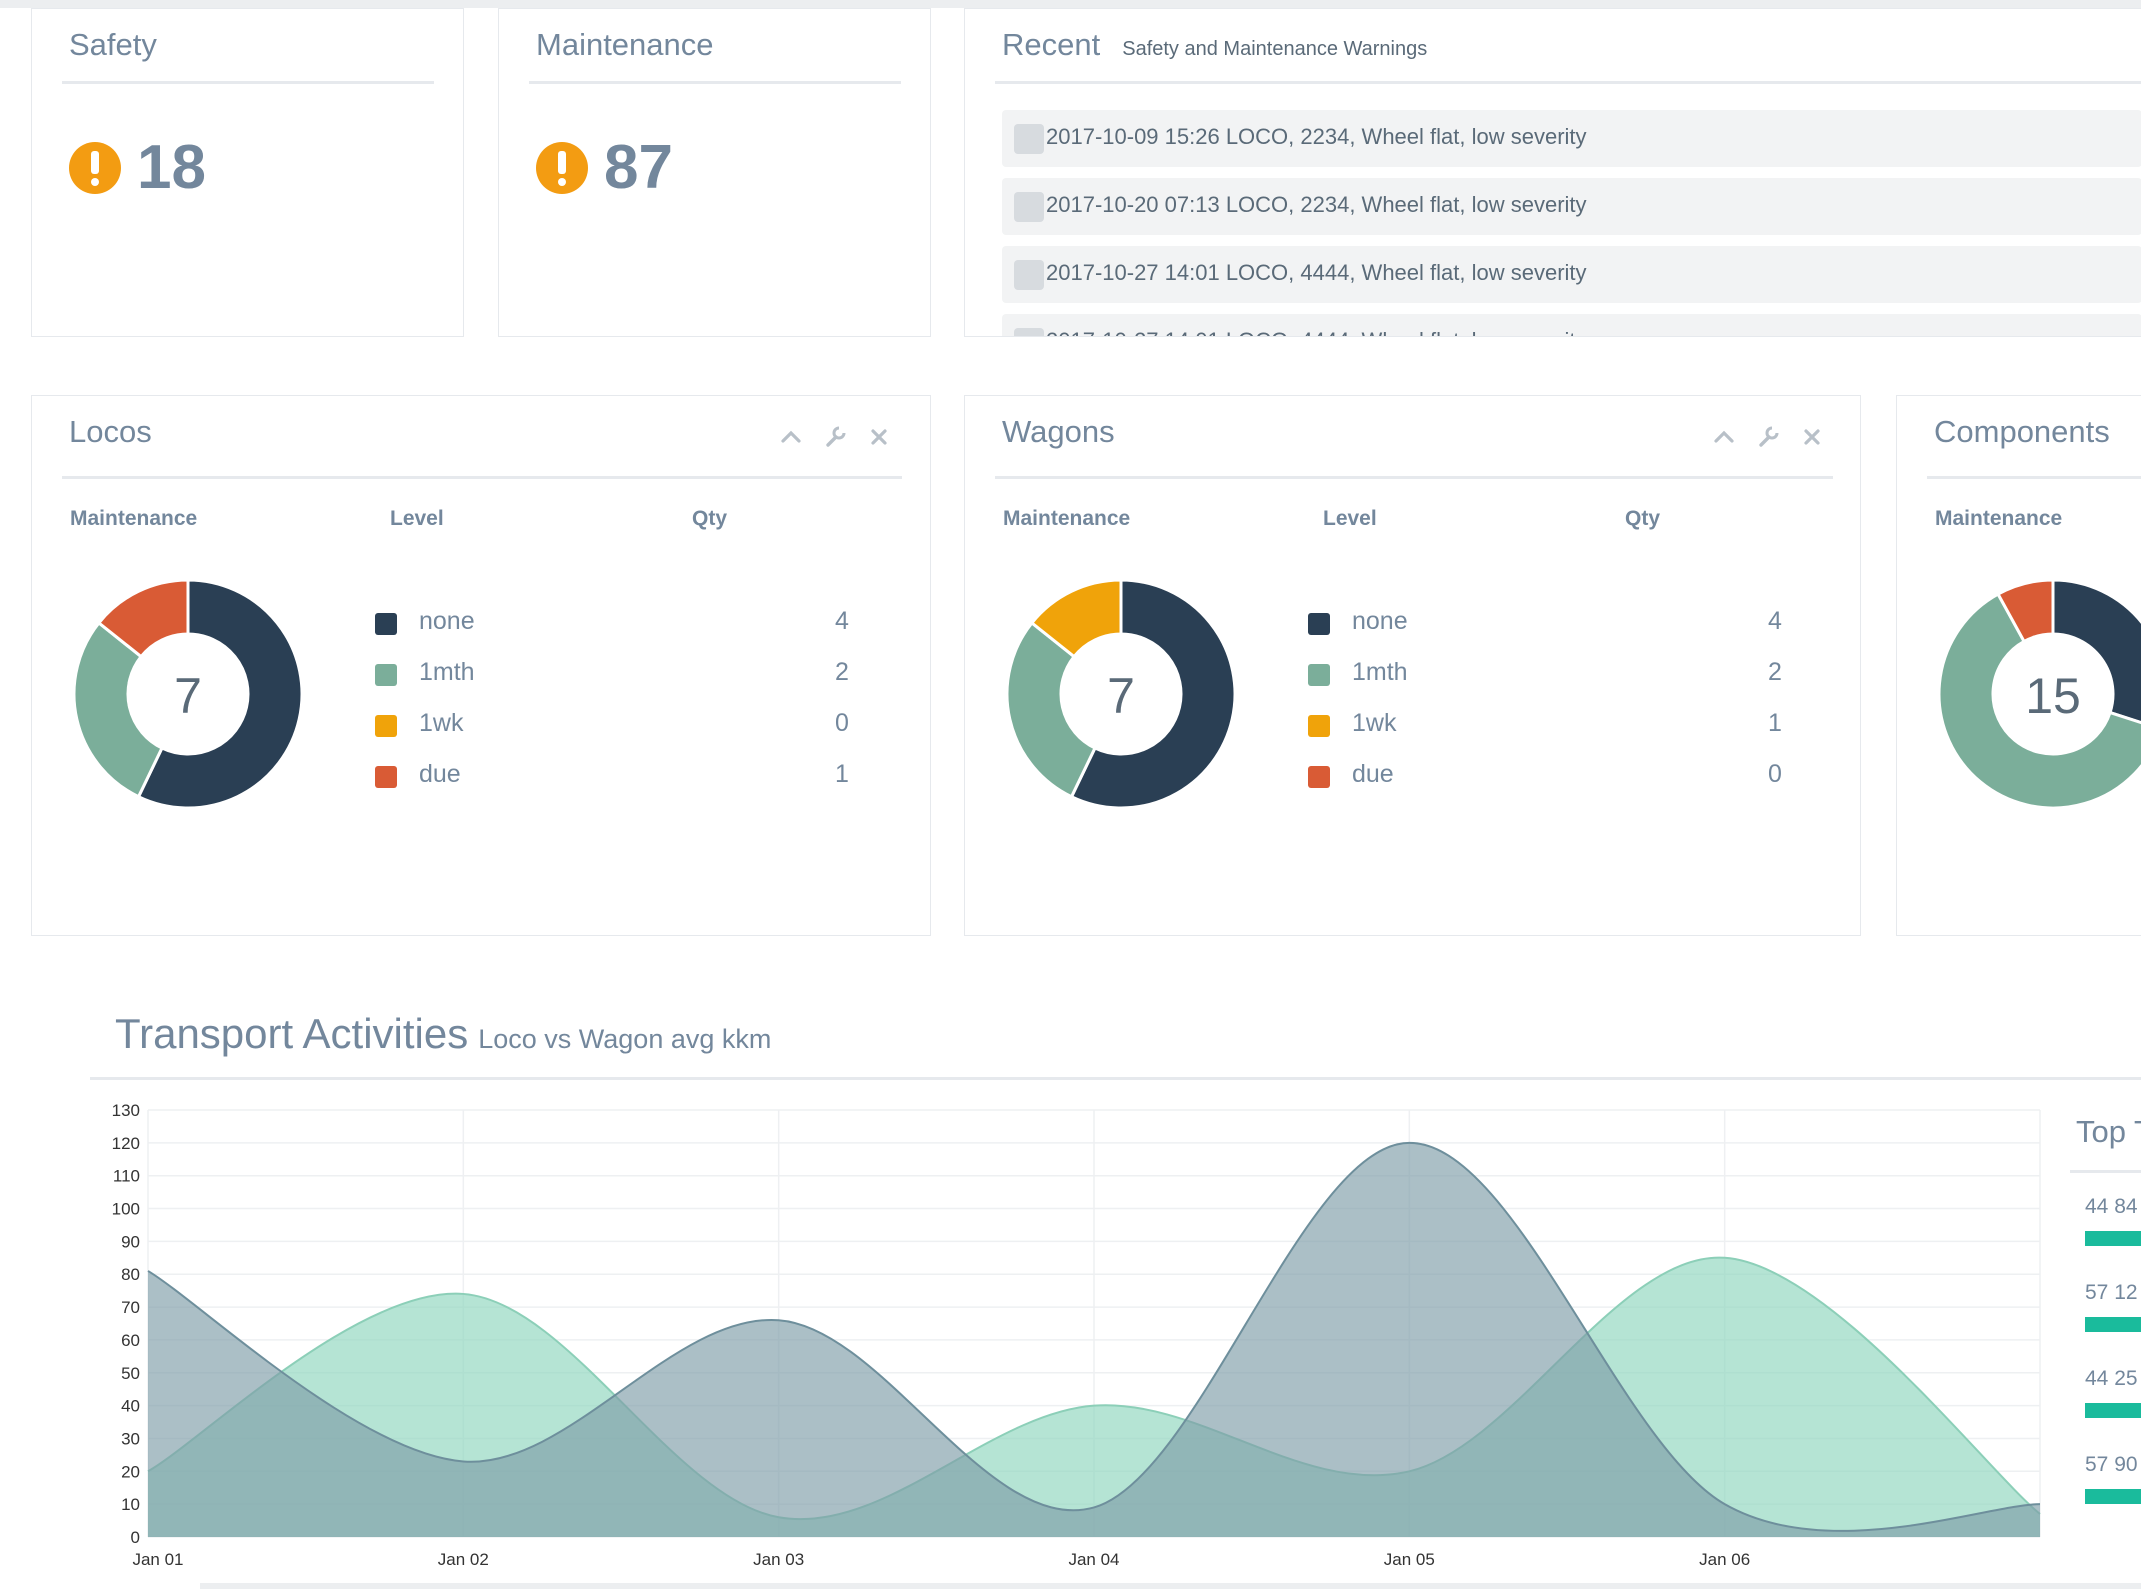  What do you see at coordinates (2105, 1171) in the screenshot?
I see `top-panel-rule` at bounding box center [2105, 1171].